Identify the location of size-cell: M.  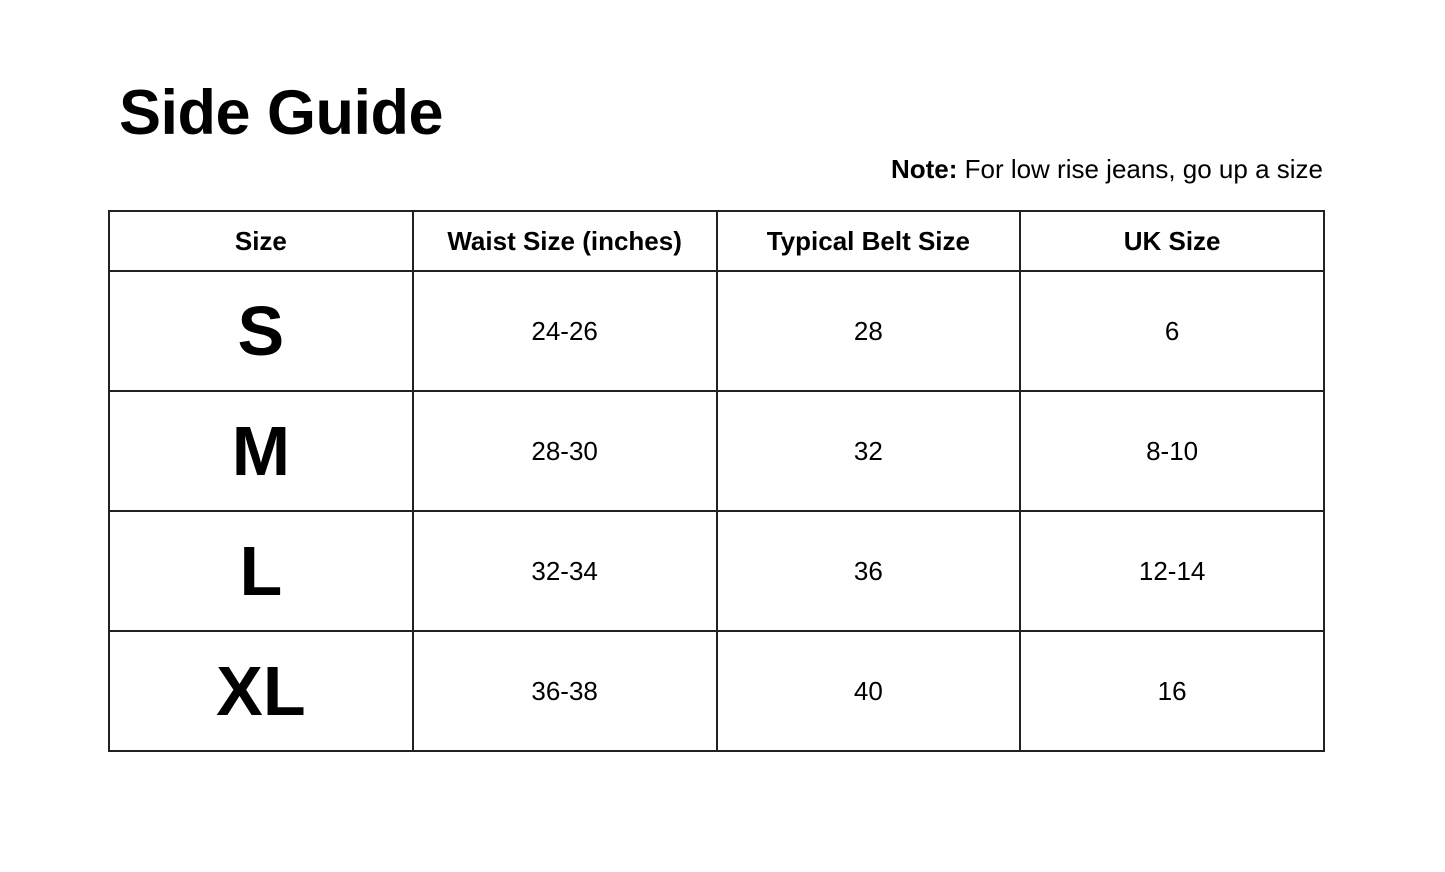
(261, 451).